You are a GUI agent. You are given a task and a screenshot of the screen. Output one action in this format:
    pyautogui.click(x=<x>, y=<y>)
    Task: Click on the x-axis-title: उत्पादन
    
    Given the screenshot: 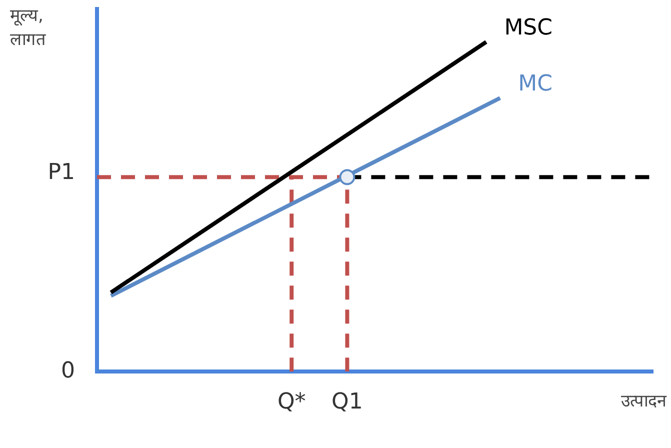 What is the action you would take?
    pyautogui.click(x=644, y=402)
    